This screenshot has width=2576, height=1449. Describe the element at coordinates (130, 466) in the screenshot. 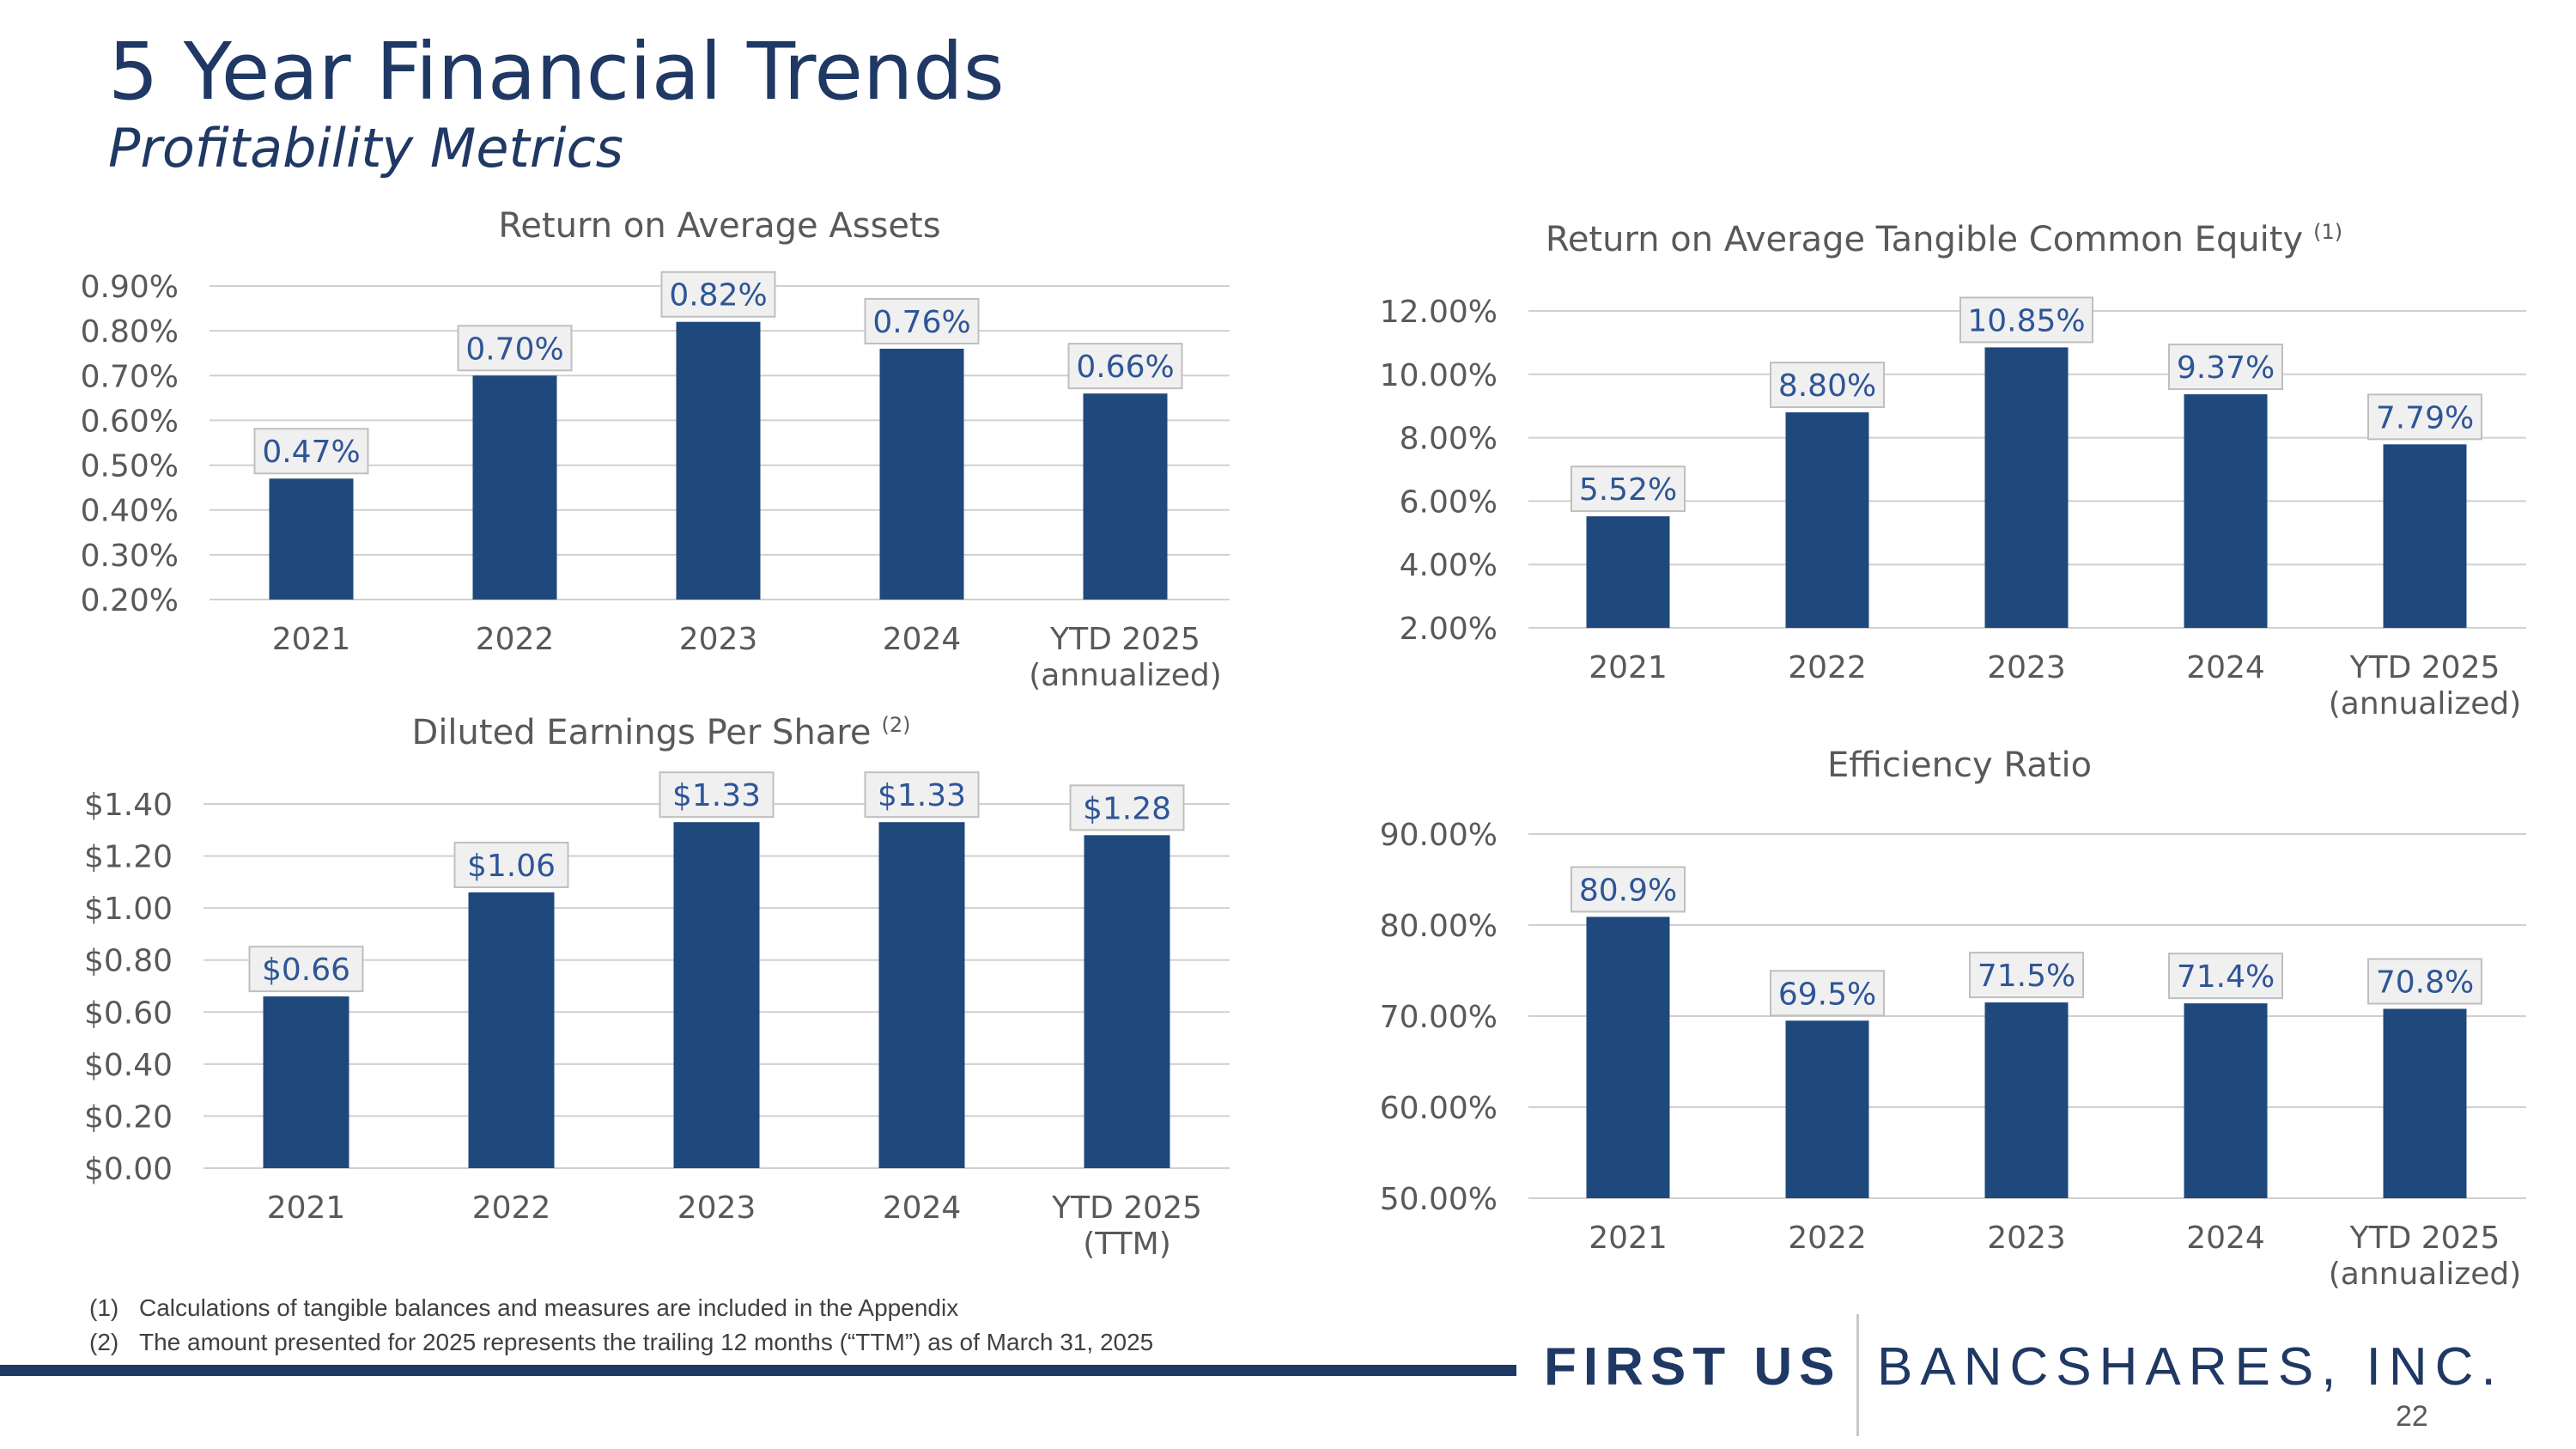

I see `y-tick-label: 0.50%` at that location.